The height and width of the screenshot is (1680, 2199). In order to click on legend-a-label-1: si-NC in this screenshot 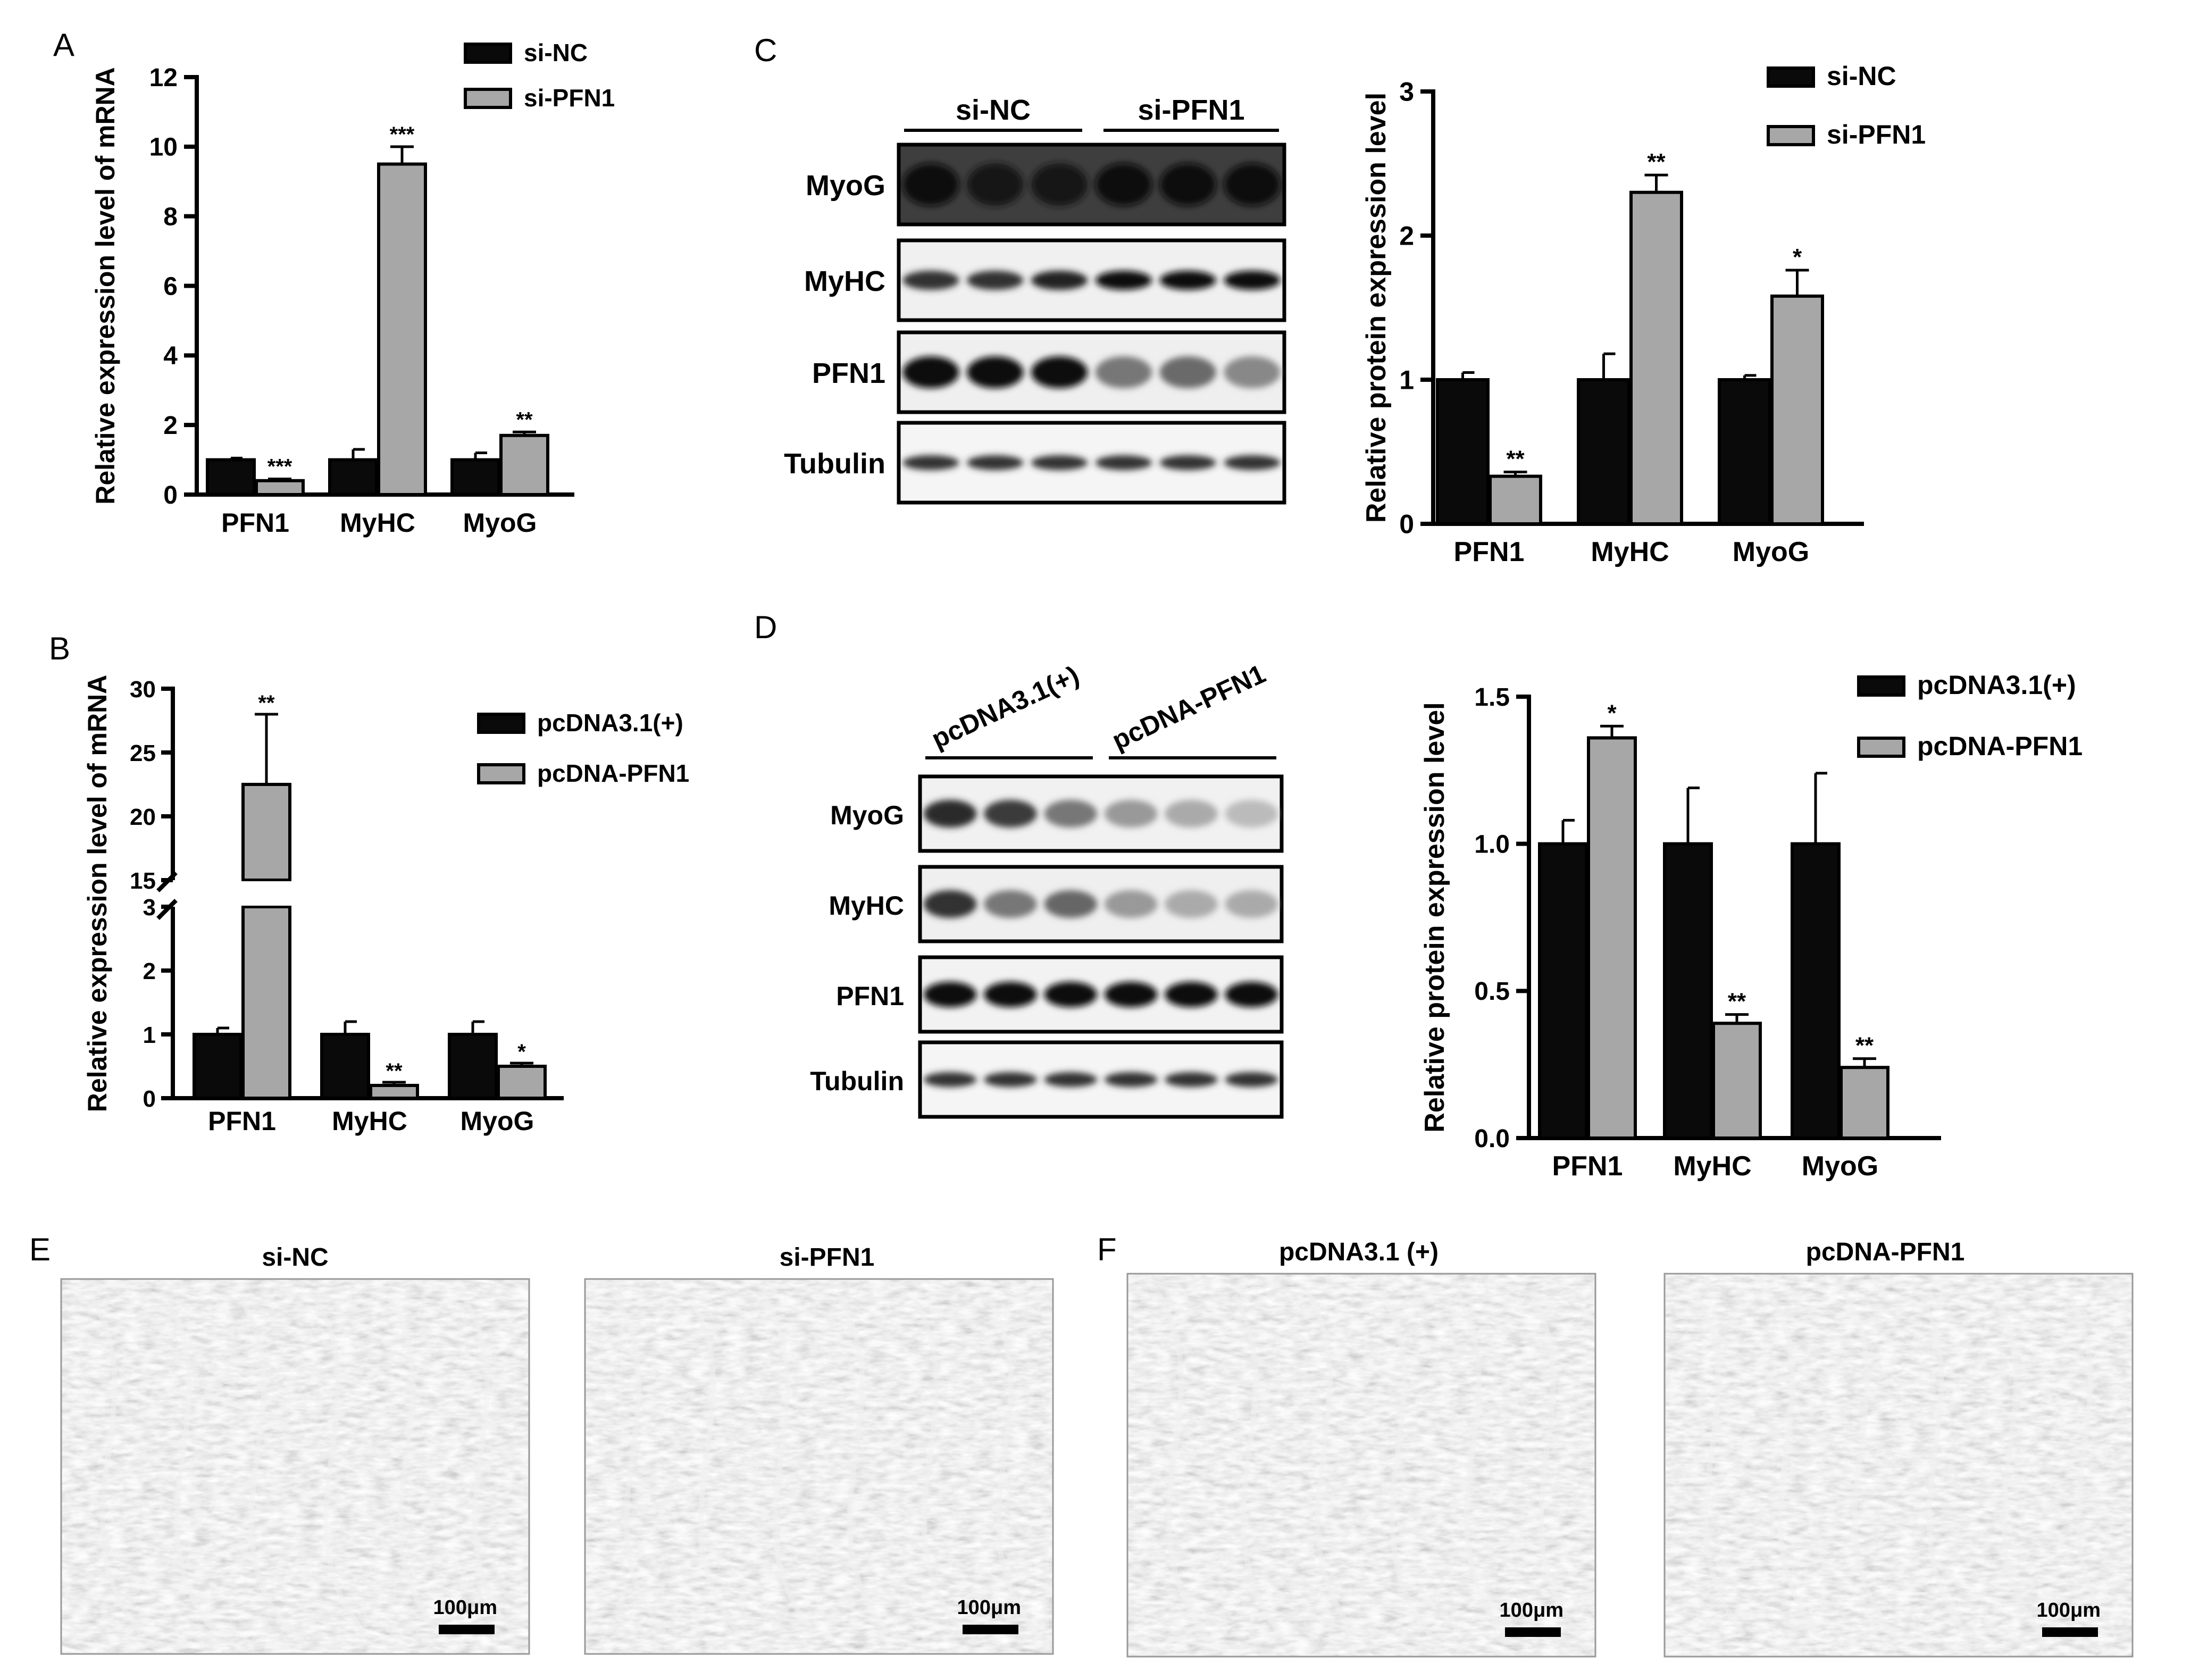, I will do `click(556, 53)`.